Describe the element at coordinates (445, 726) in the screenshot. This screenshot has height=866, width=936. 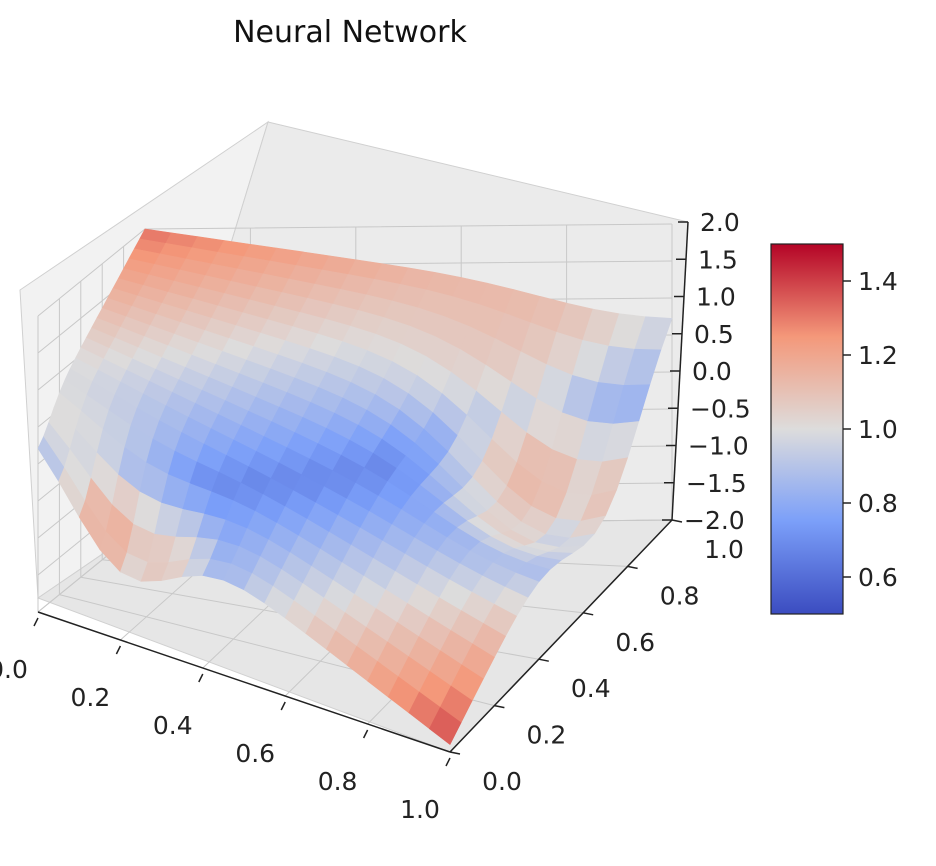
I see `surface-facet` at that location.